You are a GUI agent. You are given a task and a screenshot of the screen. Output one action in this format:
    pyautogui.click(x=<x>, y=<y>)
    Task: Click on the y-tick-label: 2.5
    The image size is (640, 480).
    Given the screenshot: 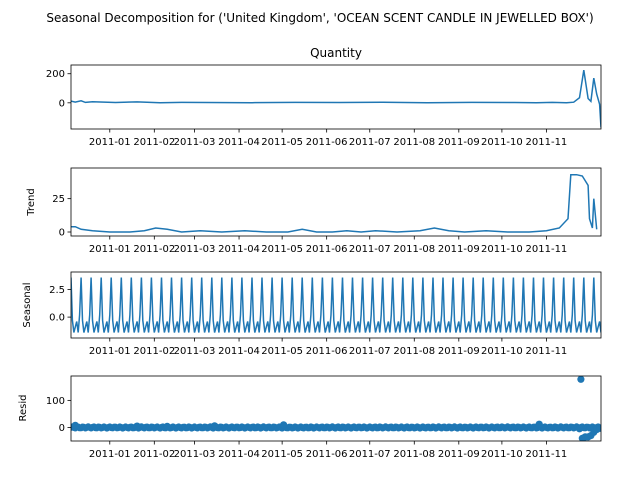 What is the action you would take?
    pyautogui.click(x=57, y=290)
    